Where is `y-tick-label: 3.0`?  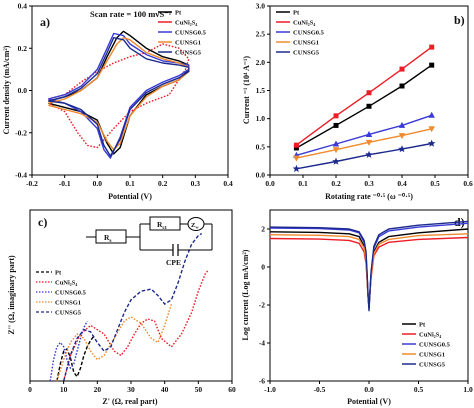
y-tick-label: 3.0 is located at coordinates (261, 6).